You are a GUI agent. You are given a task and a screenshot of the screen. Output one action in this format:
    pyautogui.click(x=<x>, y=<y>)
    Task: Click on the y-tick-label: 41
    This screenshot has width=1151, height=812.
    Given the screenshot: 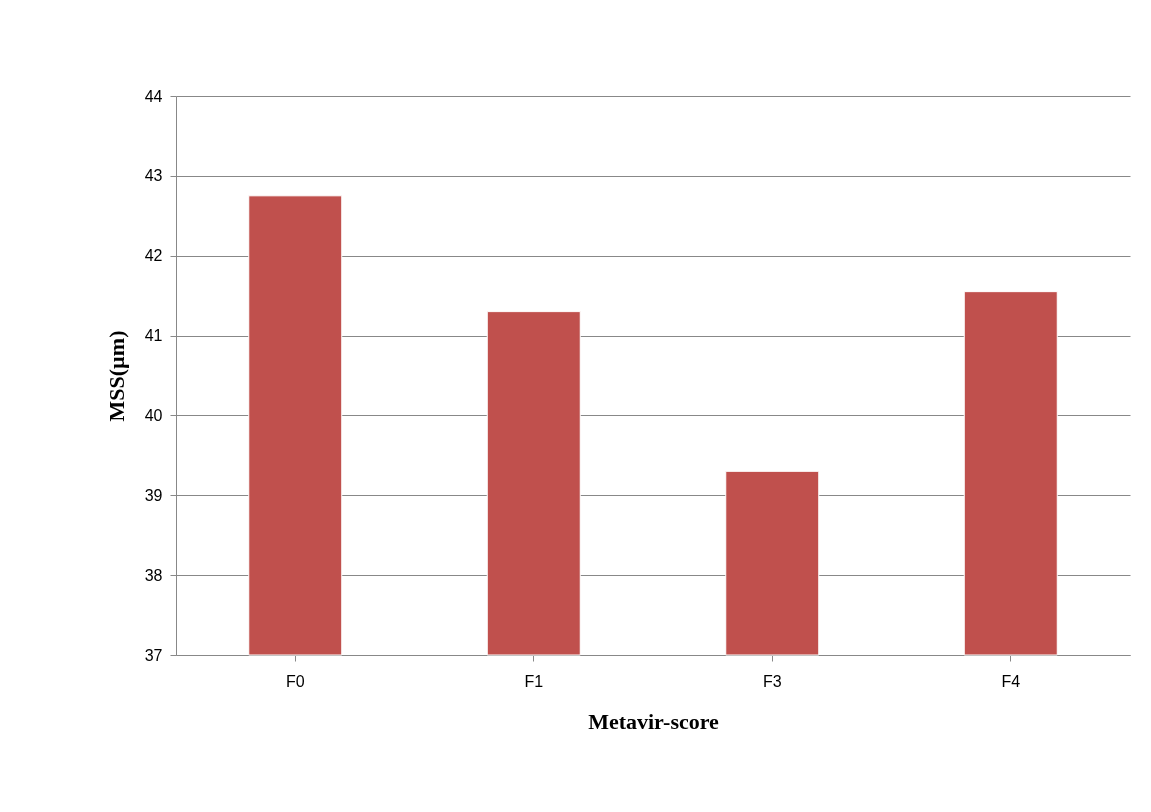 What is the action you would take?
    pyautogui.click(x=153, y=336)
    